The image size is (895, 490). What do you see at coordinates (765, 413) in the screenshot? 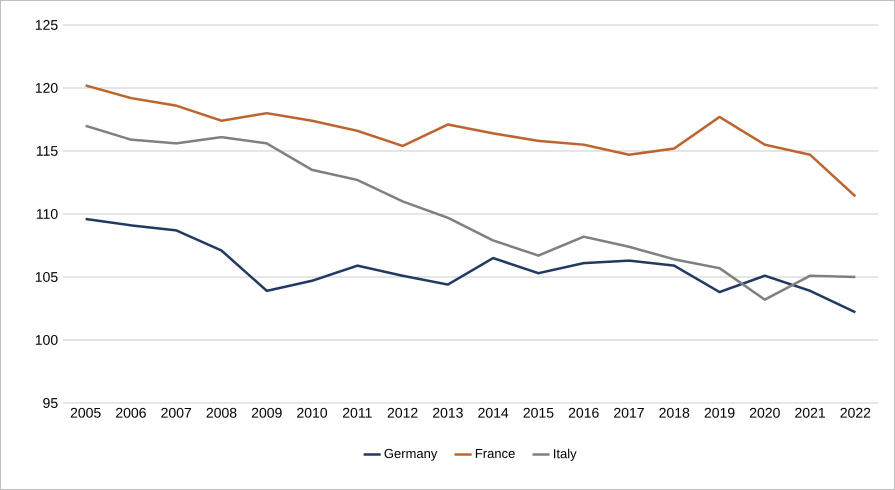
I see `x-tick-label: 2020` at bounding box center [765, 413].